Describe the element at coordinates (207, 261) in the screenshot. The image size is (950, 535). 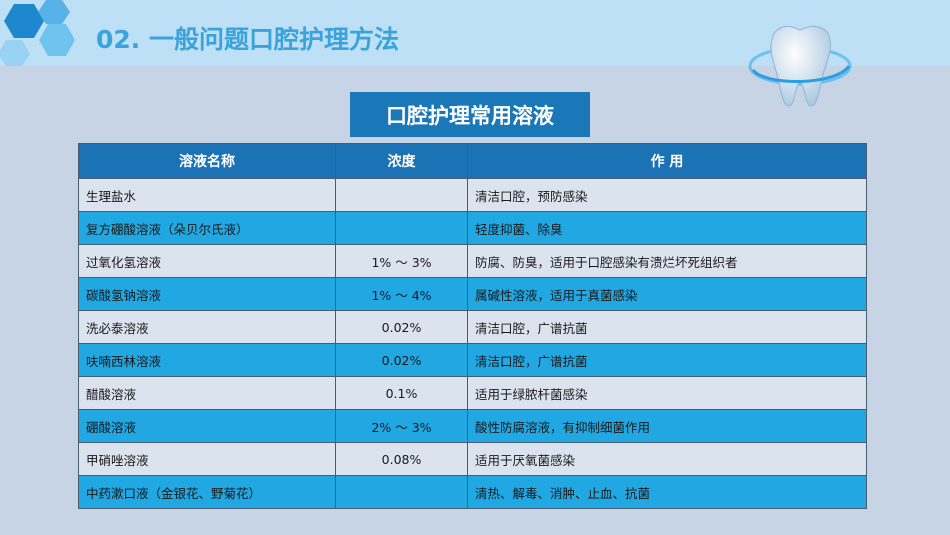
I see `table-cell: 过氧化氢溶液` at that location.